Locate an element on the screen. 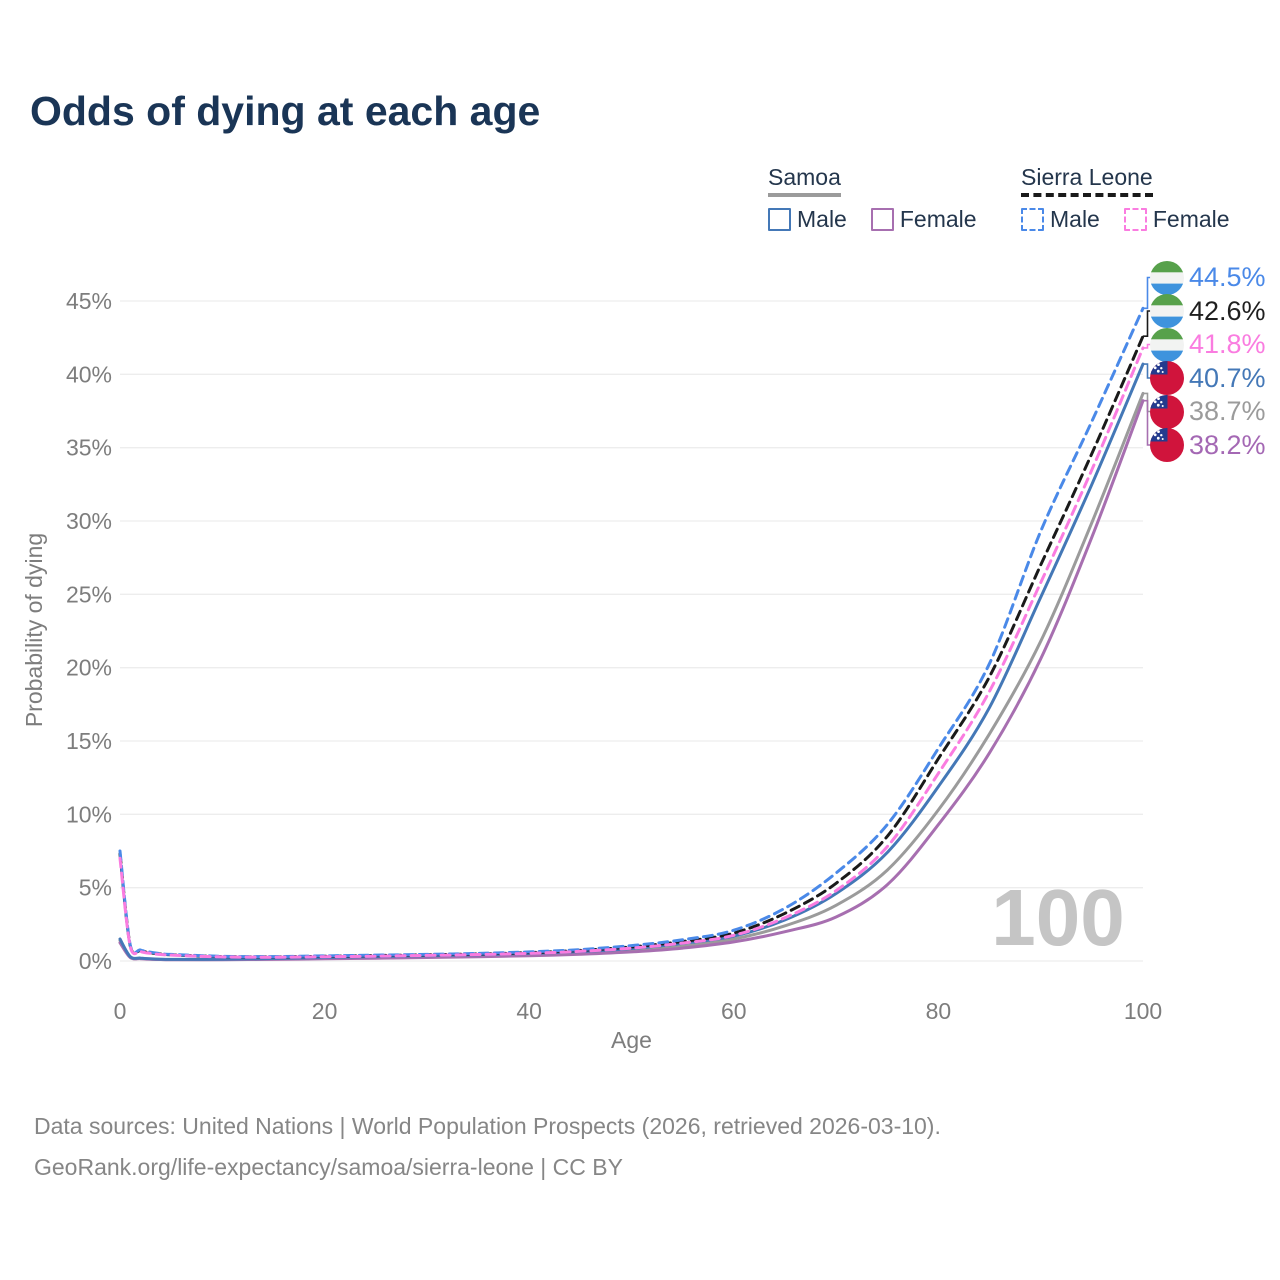  x-axis-title: Age is located at coordinates (631, 1040).